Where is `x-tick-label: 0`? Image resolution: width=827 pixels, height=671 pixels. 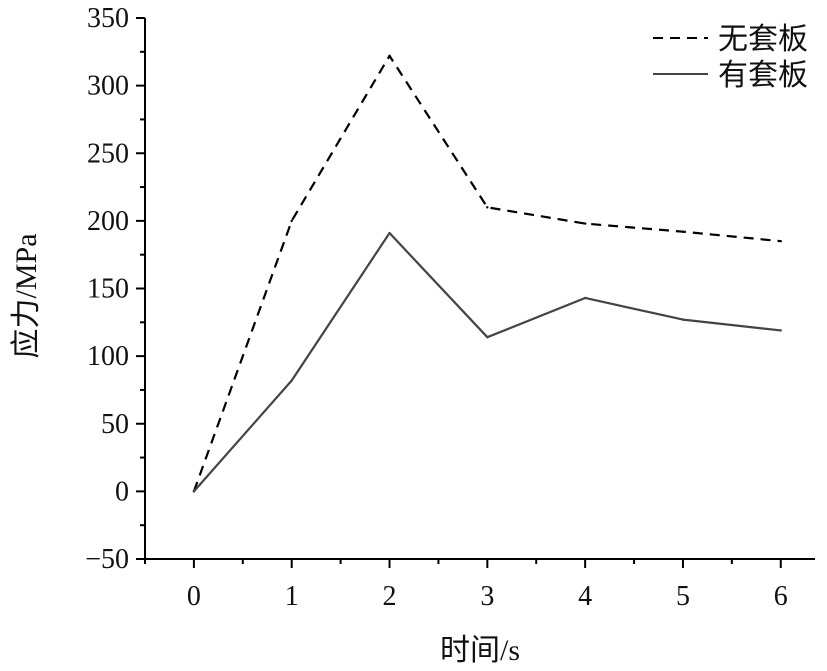 x-tick-label: 0 is located at coordinates (194, 596).